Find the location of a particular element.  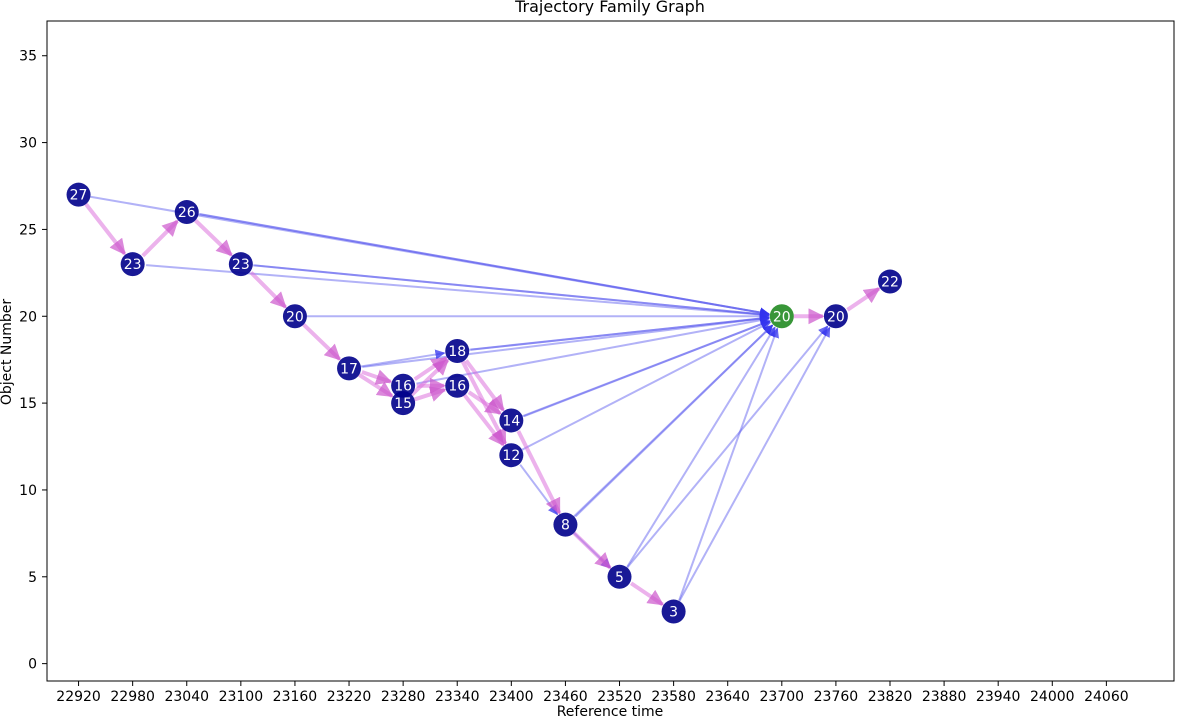

graph-node: 27 is located at coordinates (78, 194).